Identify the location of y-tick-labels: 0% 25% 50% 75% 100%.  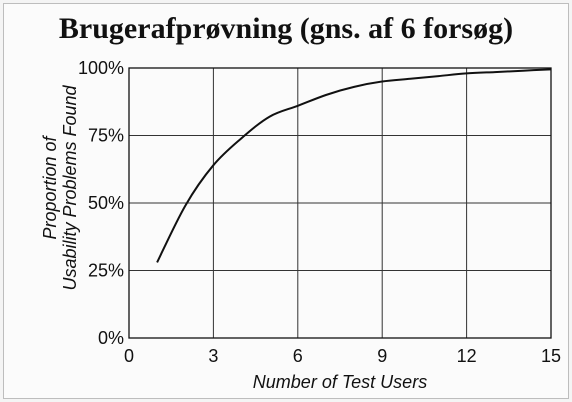
(101, 203).